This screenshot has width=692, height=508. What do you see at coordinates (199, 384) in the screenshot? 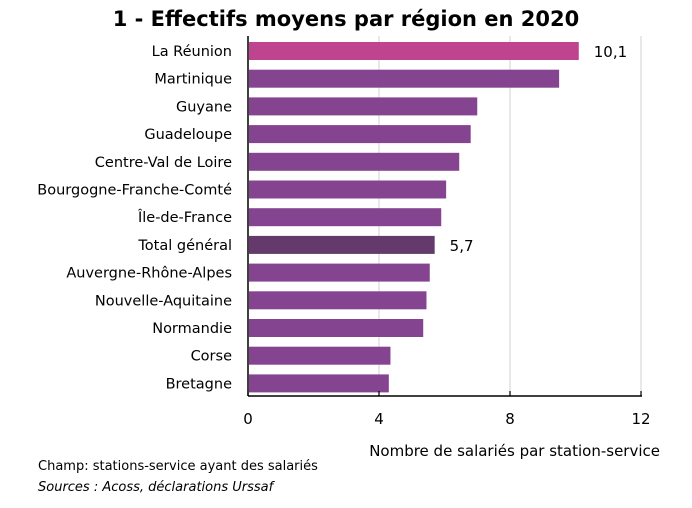
I see `category-label: Bretagne` at bounding box center [199, 384].